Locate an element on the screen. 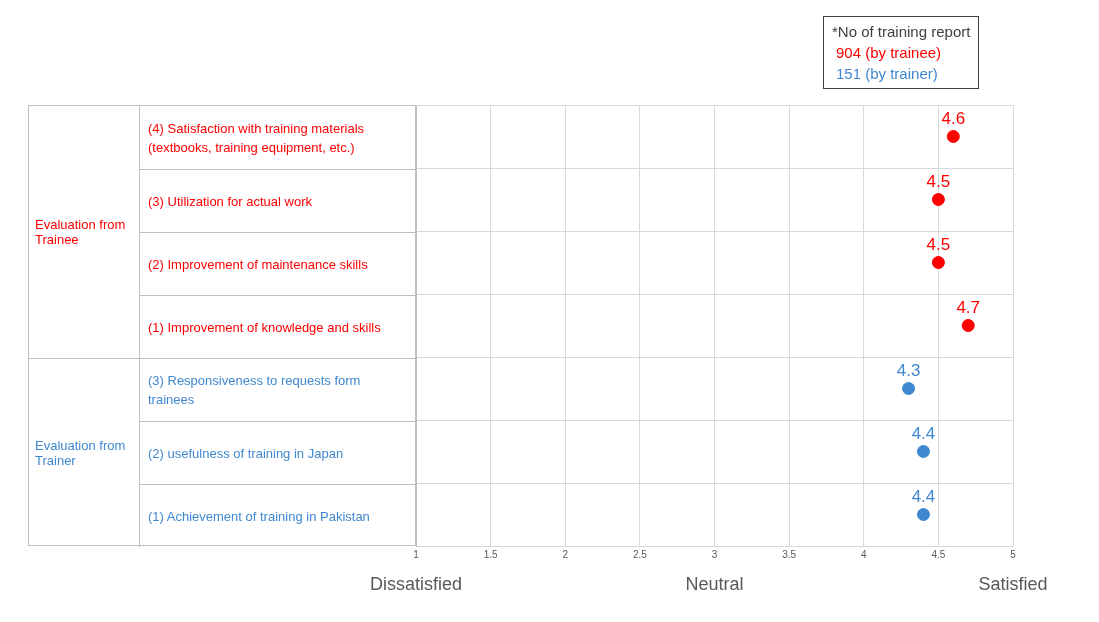  data-label: 4.3 is located at coordinates (908, 370).